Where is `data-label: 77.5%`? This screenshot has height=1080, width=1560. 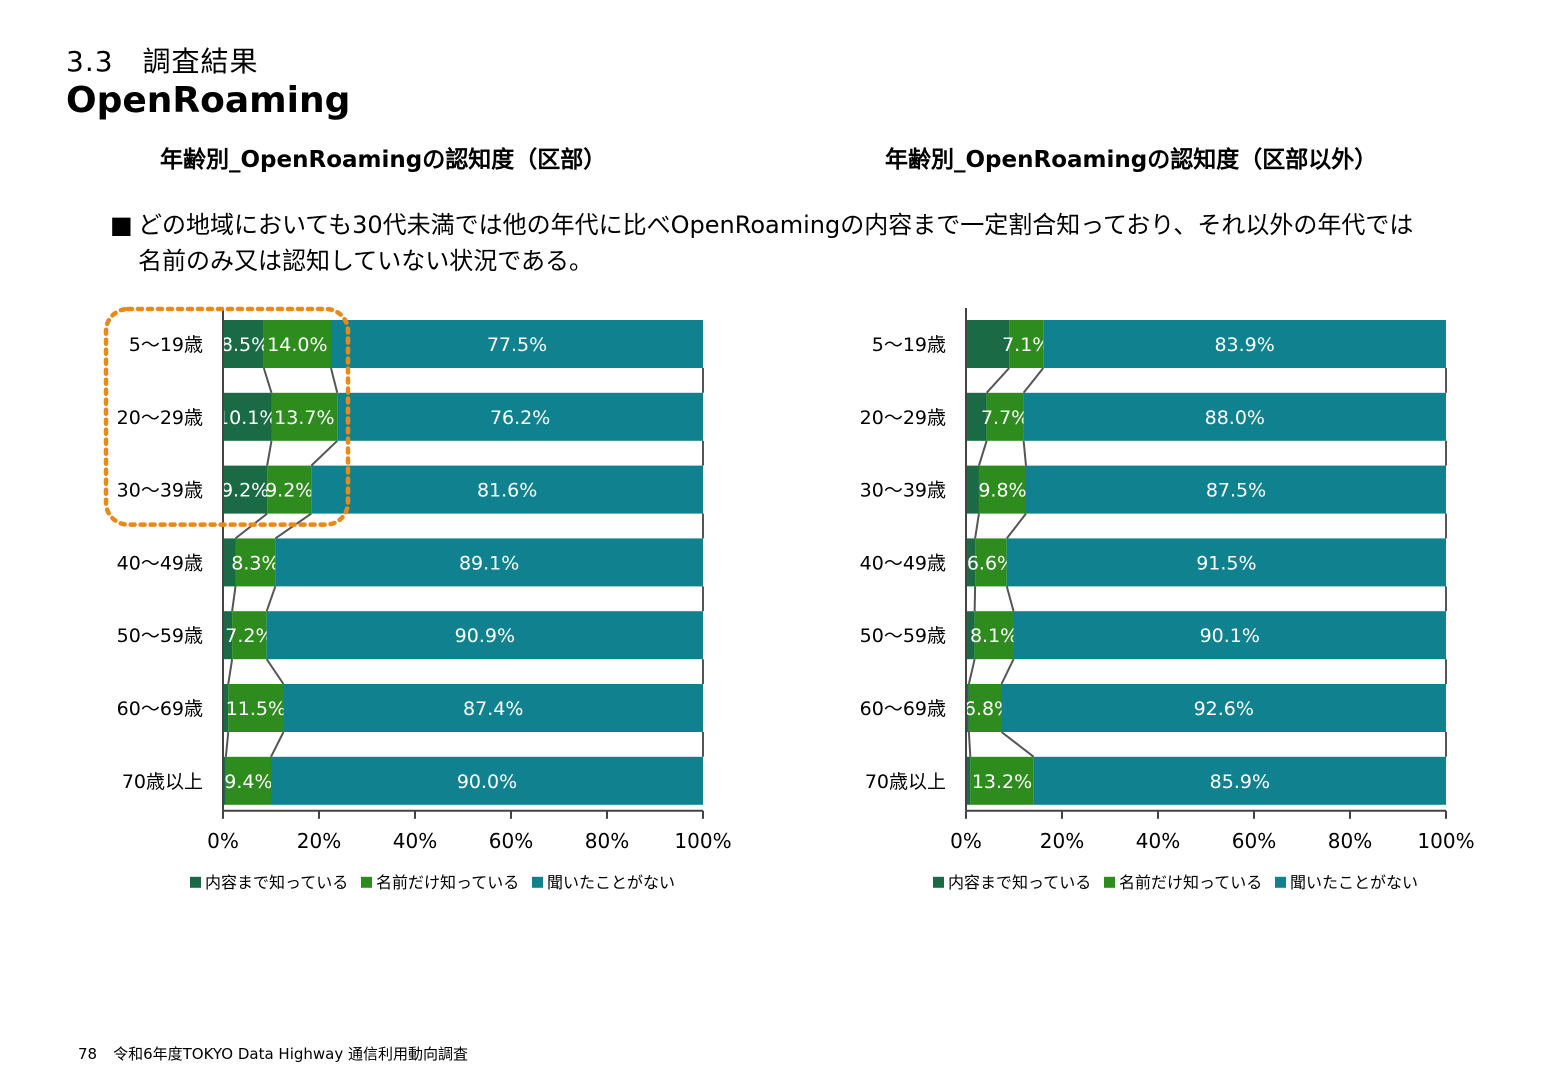 data-label: 77.5% is located at coordinates (517, 345).